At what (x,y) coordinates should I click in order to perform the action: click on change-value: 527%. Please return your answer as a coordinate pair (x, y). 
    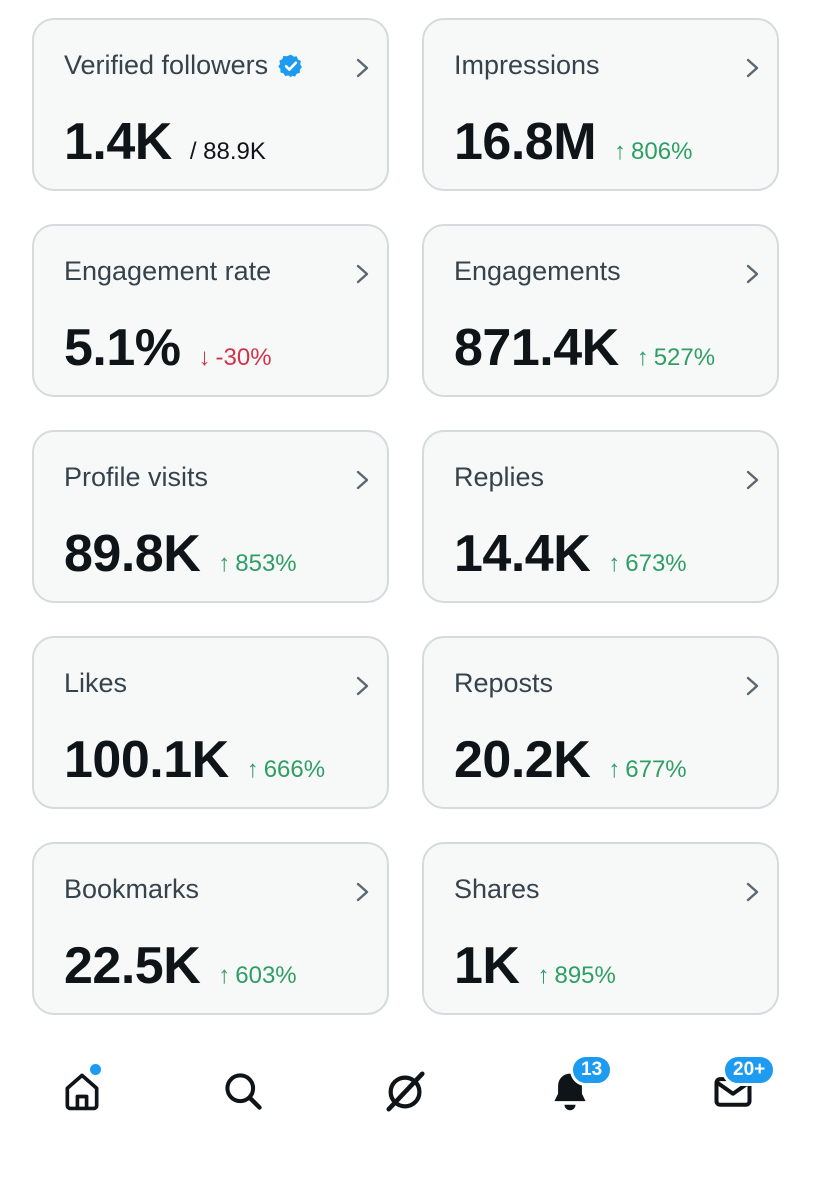
    Looking at the image, I should click on (684, 357).